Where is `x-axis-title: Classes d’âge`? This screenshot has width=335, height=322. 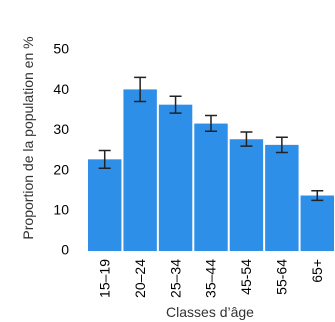 x-axis-title: Classes d’âge is located at coordinates (210, 312).